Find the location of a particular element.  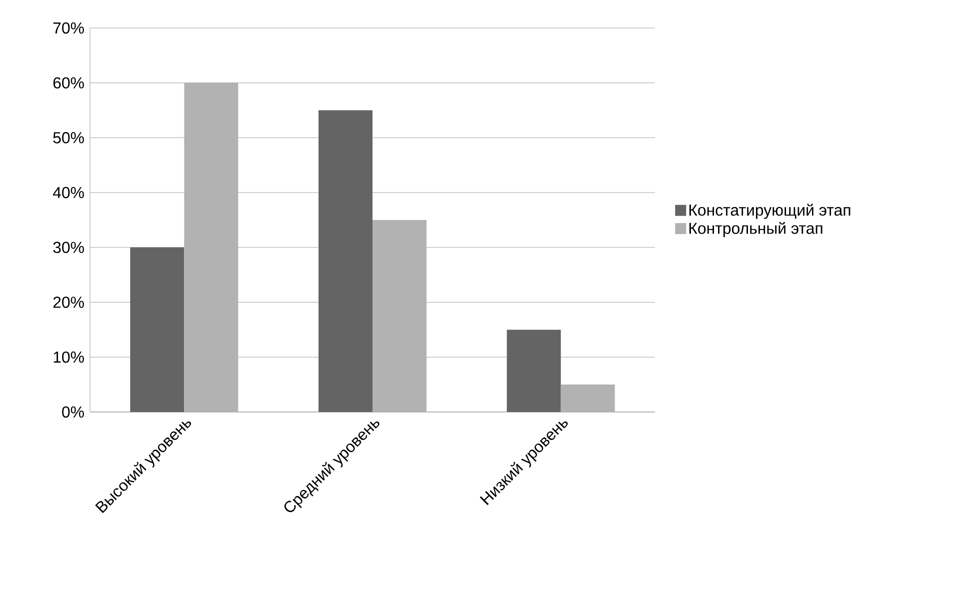

y-tick-label: 10% is located at coordinates (69, 357).